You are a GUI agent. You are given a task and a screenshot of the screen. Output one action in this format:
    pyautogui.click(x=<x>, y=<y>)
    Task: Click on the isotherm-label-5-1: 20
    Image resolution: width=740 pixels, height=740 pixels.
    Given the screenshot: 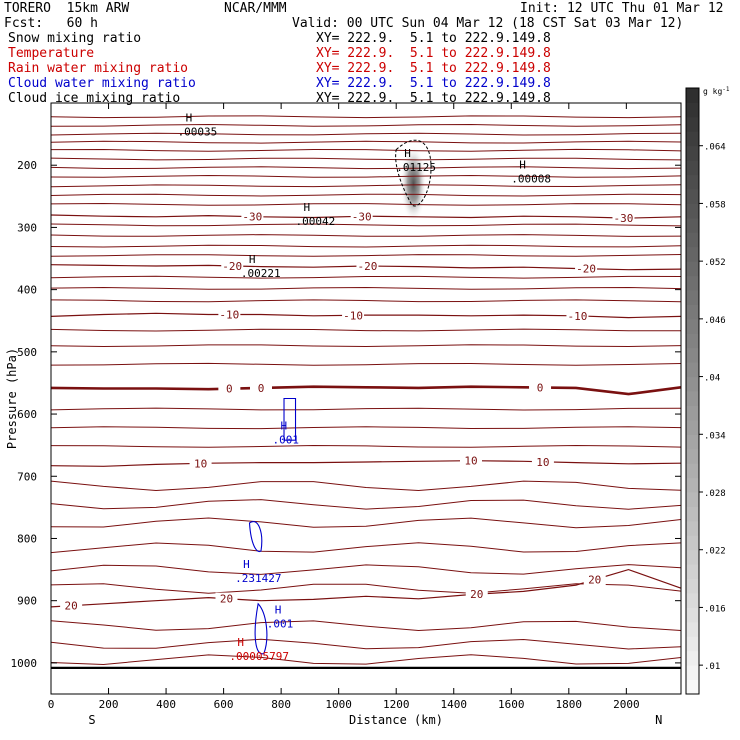 What is the action you would take?
    pyautogui.click(x=226, y=599)
    